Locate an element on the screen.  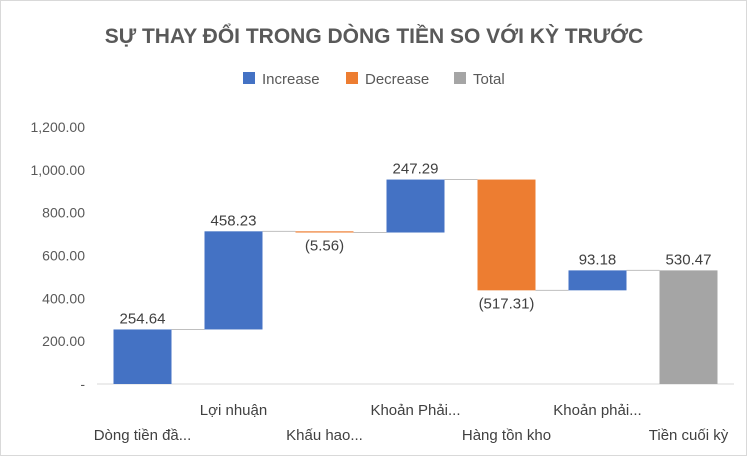
data-label: 93.18 is located at coordinates (598, 259).